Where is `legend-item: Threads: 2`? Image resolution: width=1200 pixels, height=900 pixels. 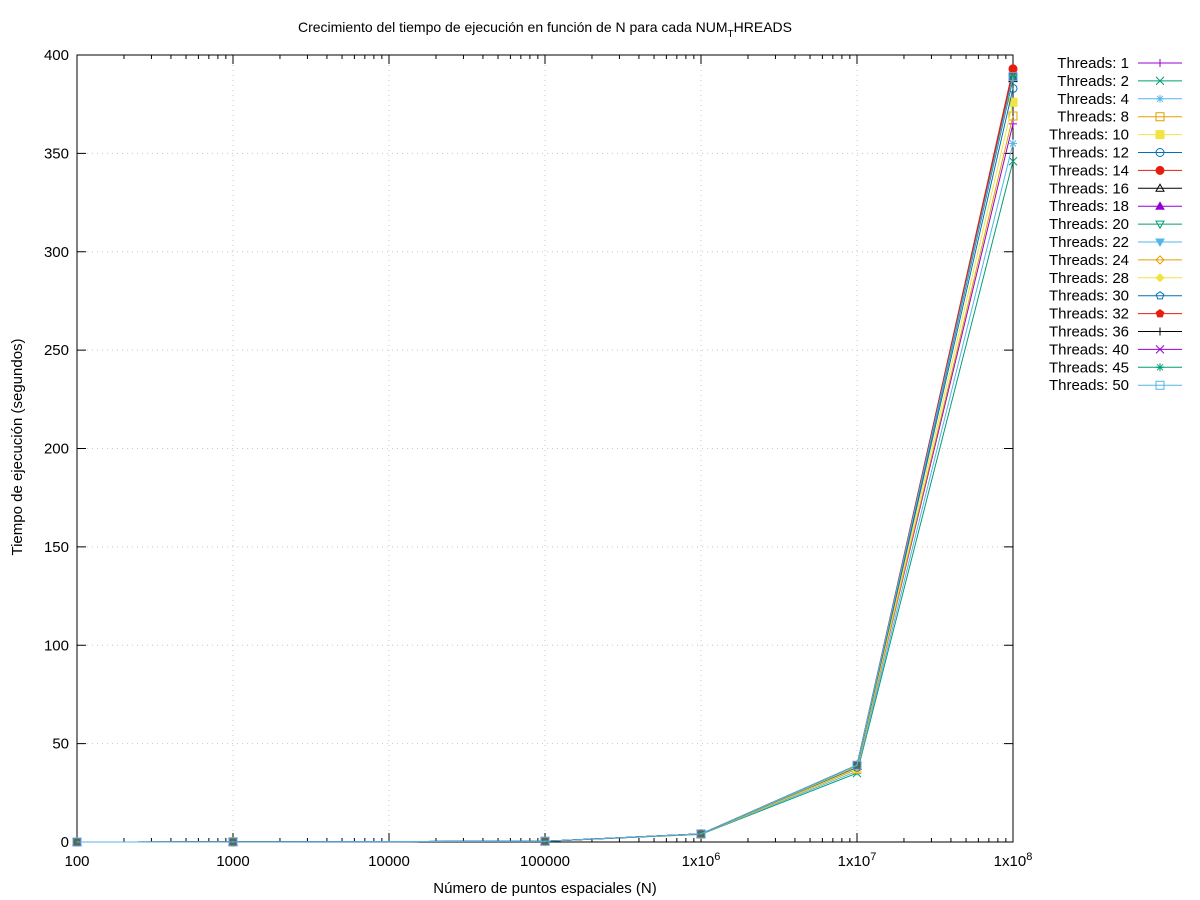 legend-item: Threads: 2 is located at coordinates (1119, 81).